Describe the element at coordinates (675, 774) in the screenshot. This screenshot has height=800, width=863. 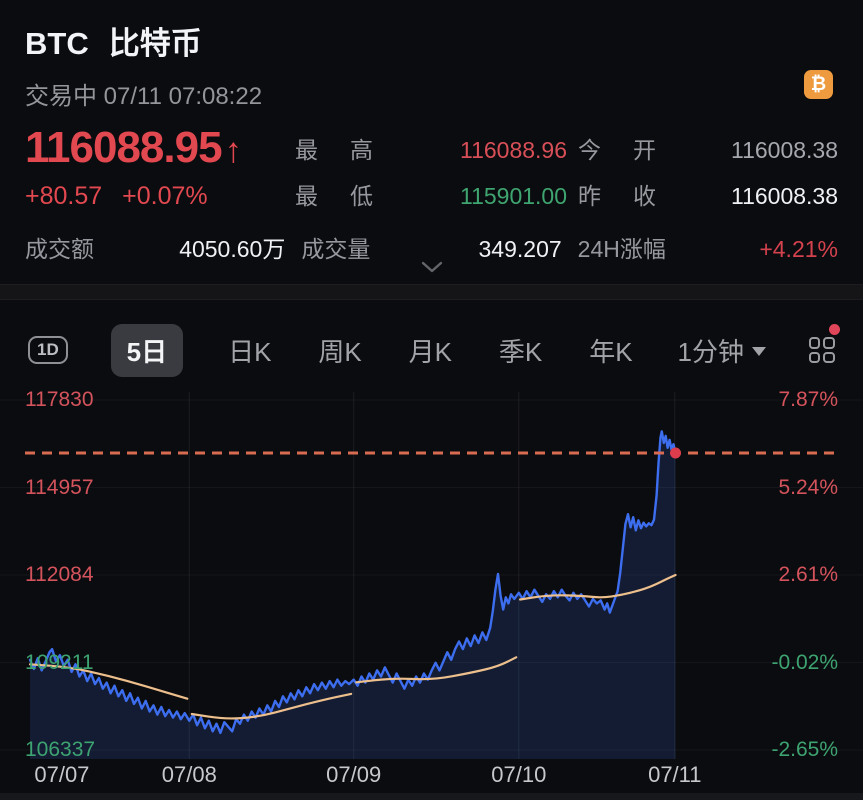
I see `x-axis-label-4: 07/11` at that location.